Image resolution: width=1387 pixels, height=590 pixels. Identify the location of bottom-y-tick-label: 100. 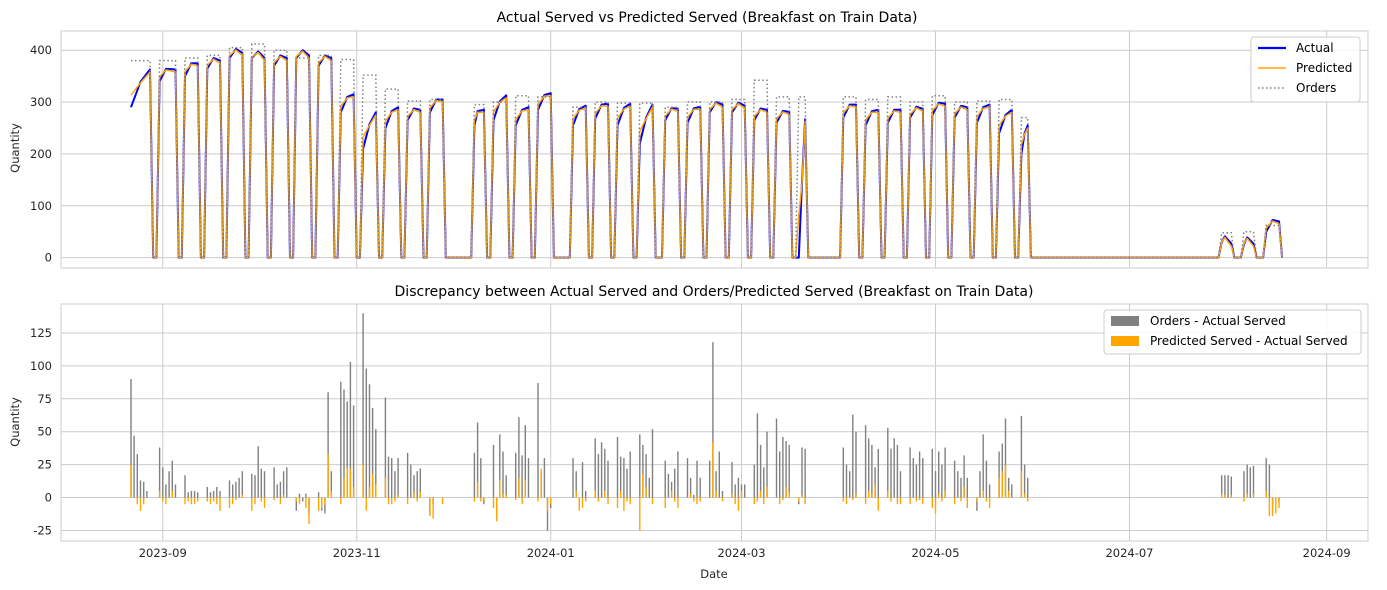
(41, 366).